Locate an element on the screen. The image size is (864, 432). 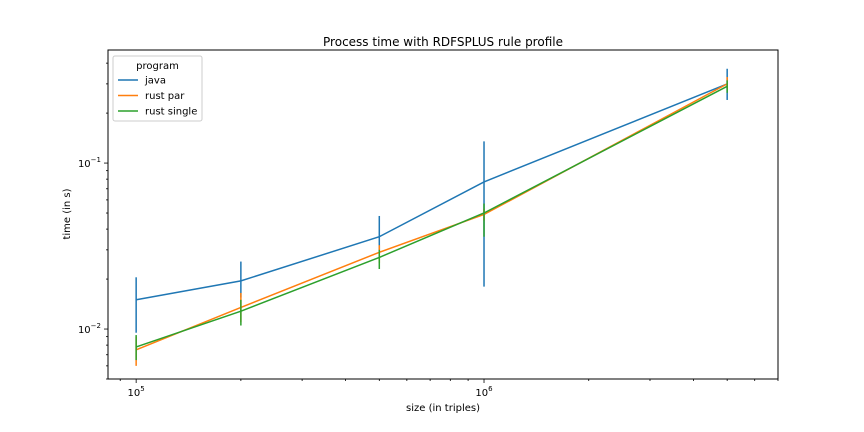
chart-title: Process time with RDFSPLUS rule profile is located at coordinates (443, 42).